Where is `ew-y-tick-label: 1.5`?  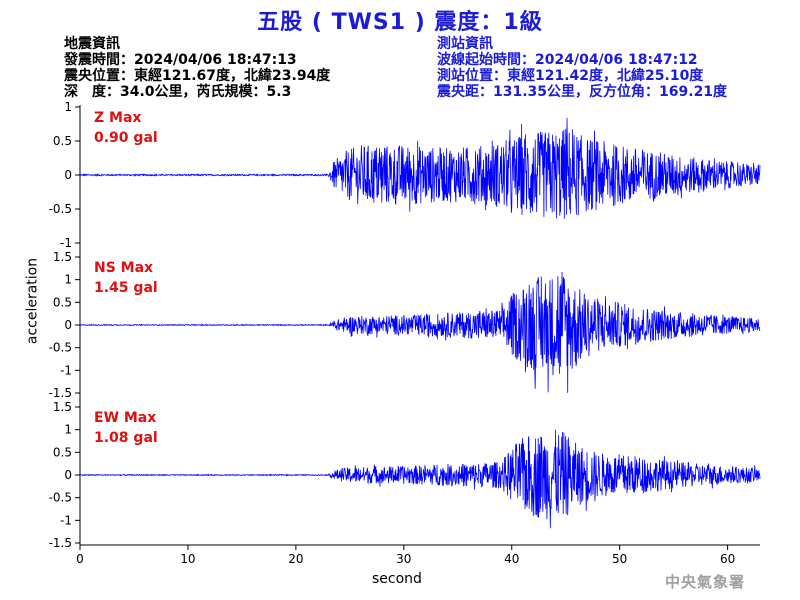 ew-y-tick-label: 1.5 is located at coordinates (62, 407).